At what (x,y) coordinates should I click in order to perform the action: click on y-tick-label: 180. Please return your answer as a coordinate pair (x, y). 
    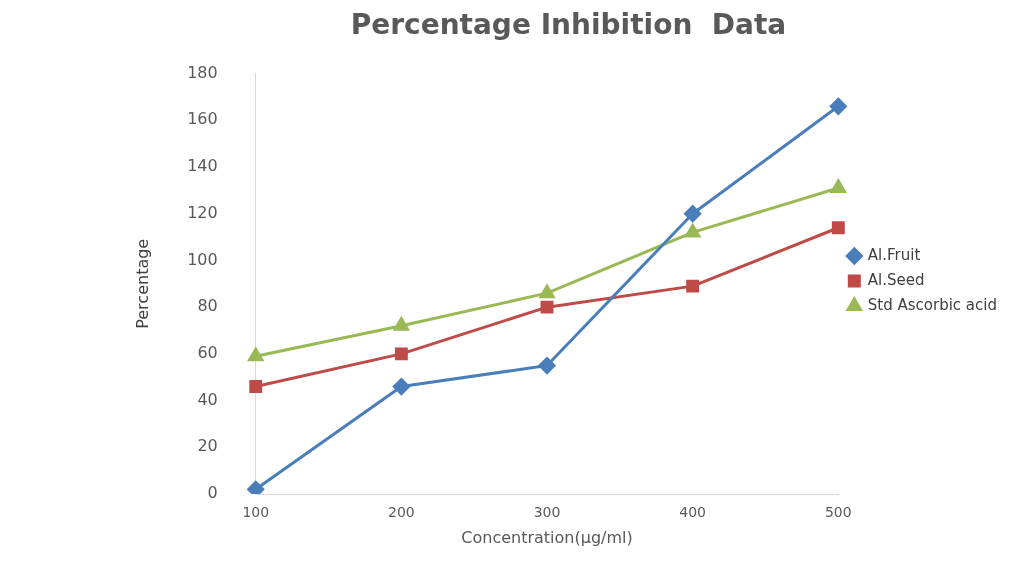
    Looking at the image, I should click on (202, 72).